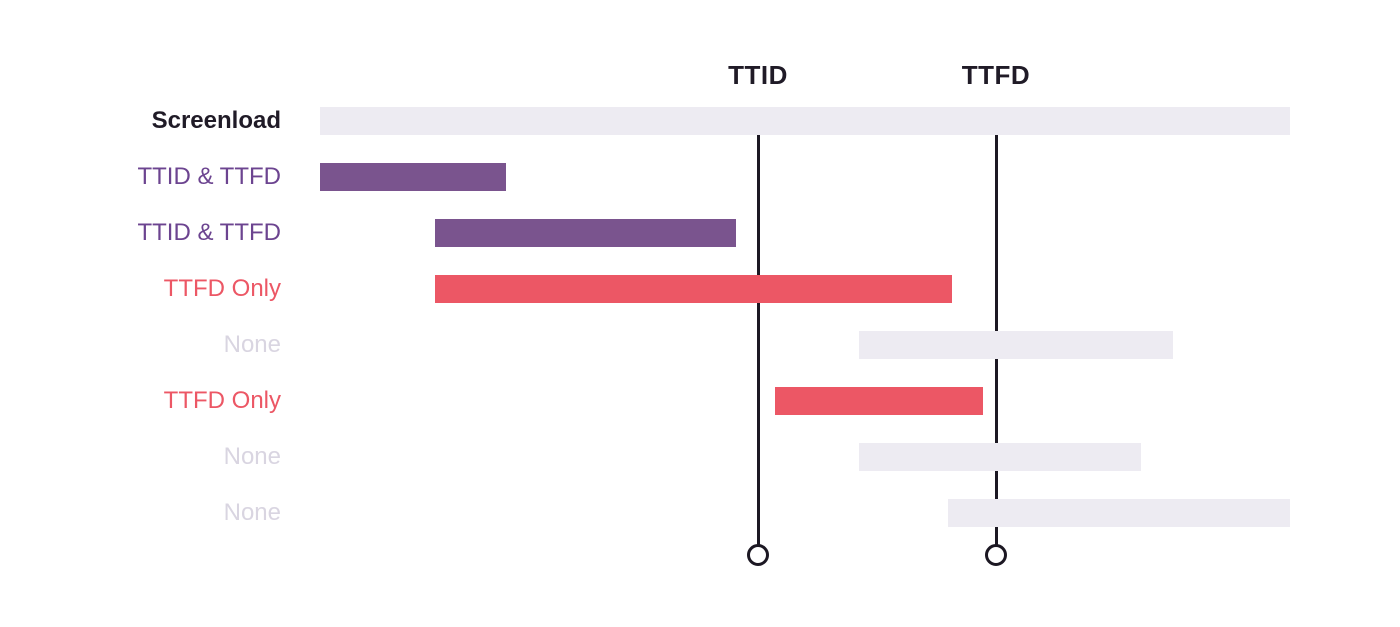  What do you see at coordinates (996, 555) in the screenshot?
I see `ttfd-dot-bottom` at bounding box center [996, 555].